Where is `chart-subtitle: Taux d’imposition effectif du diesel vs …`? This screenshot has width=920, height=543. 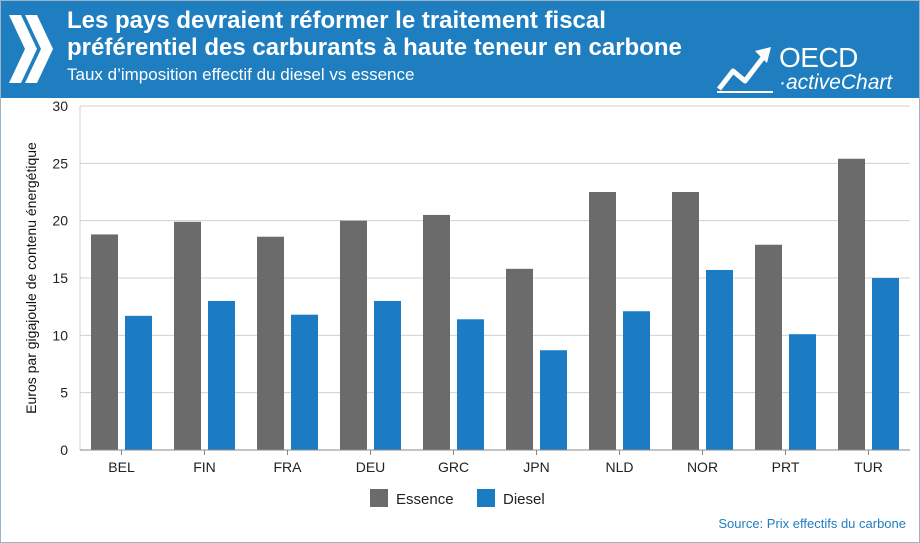
chart-subtitle: Taux d’imposition effectif du diesel vs … is located at coordinates (241, 74).